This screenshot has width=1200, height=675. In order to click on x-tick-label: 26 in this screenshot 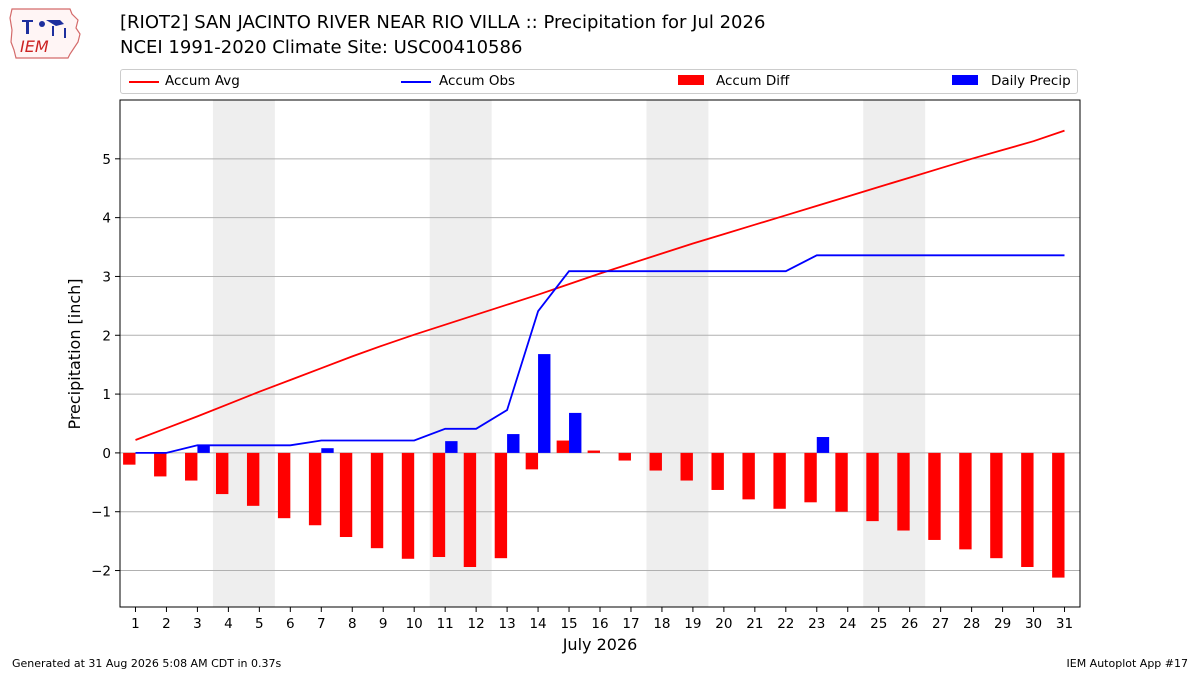, I will do `click(909, 624)`.